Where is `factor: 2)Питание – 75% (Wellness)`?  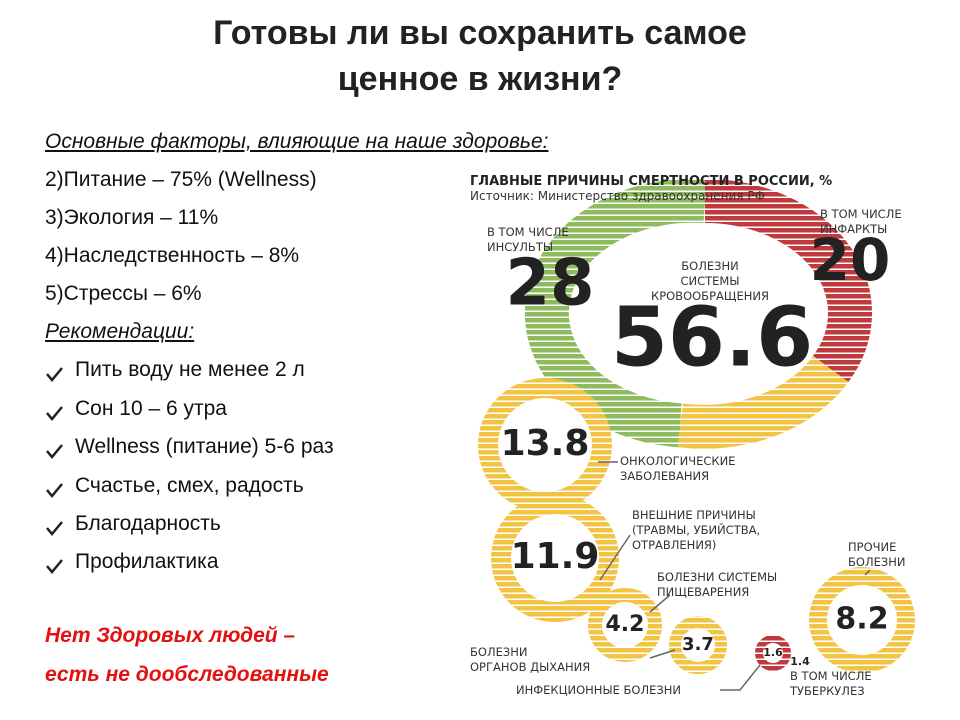 factor: 2)Питание – 75% (Wellness) is located at coordinates (181, 179).